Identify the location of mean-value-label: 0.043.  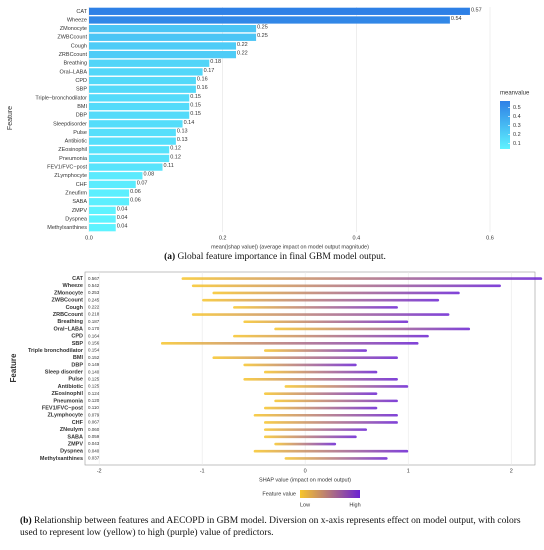
(94, 443).